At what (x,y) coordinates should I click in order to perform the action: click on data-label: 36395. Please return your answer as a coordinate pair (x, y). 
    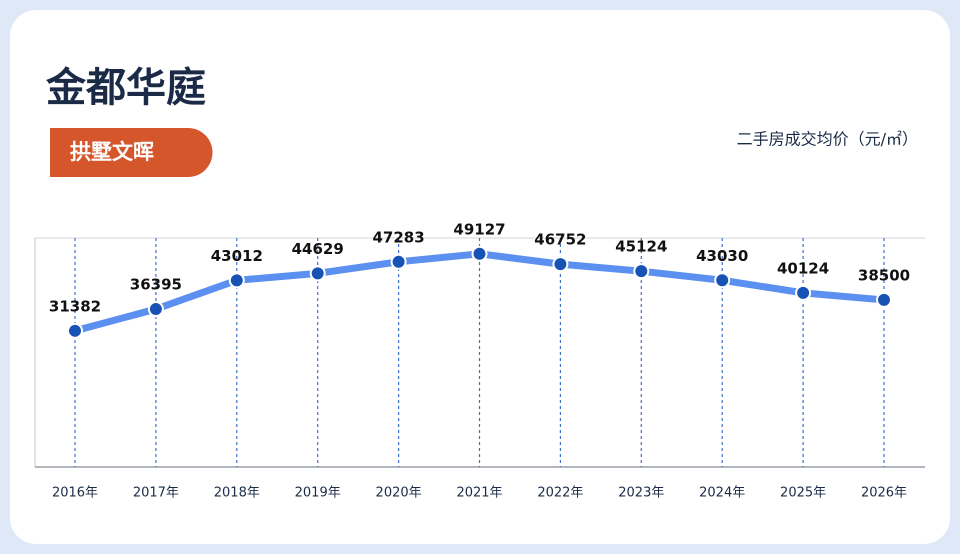
    Looking at the image, I should click on (156, 285).